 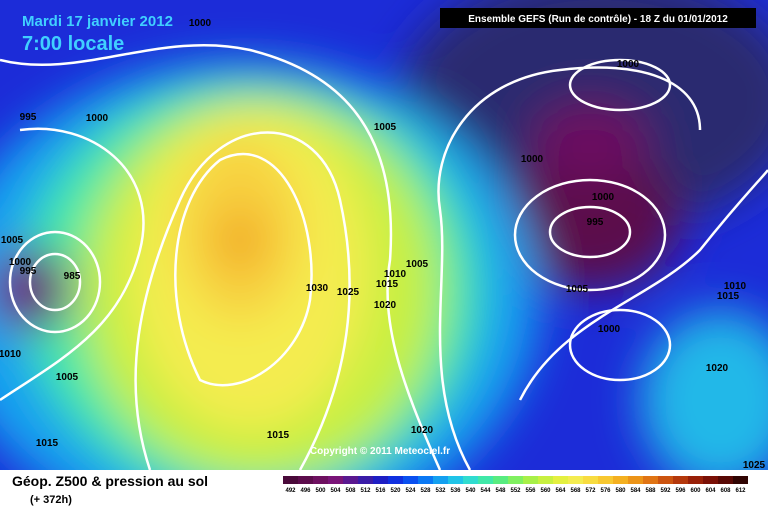 I want to click on isobar-label: 1030, so click(x=317, y=288).